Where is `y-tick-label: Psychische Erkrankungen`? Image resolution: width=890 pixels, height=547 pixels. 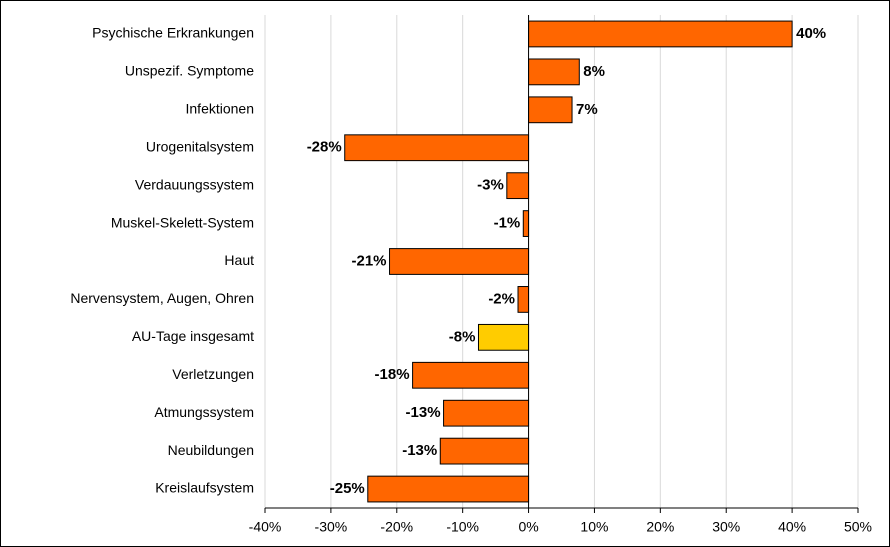
y-tick-label: Psychische Erkrankungen is located at coordinates (173, 33).